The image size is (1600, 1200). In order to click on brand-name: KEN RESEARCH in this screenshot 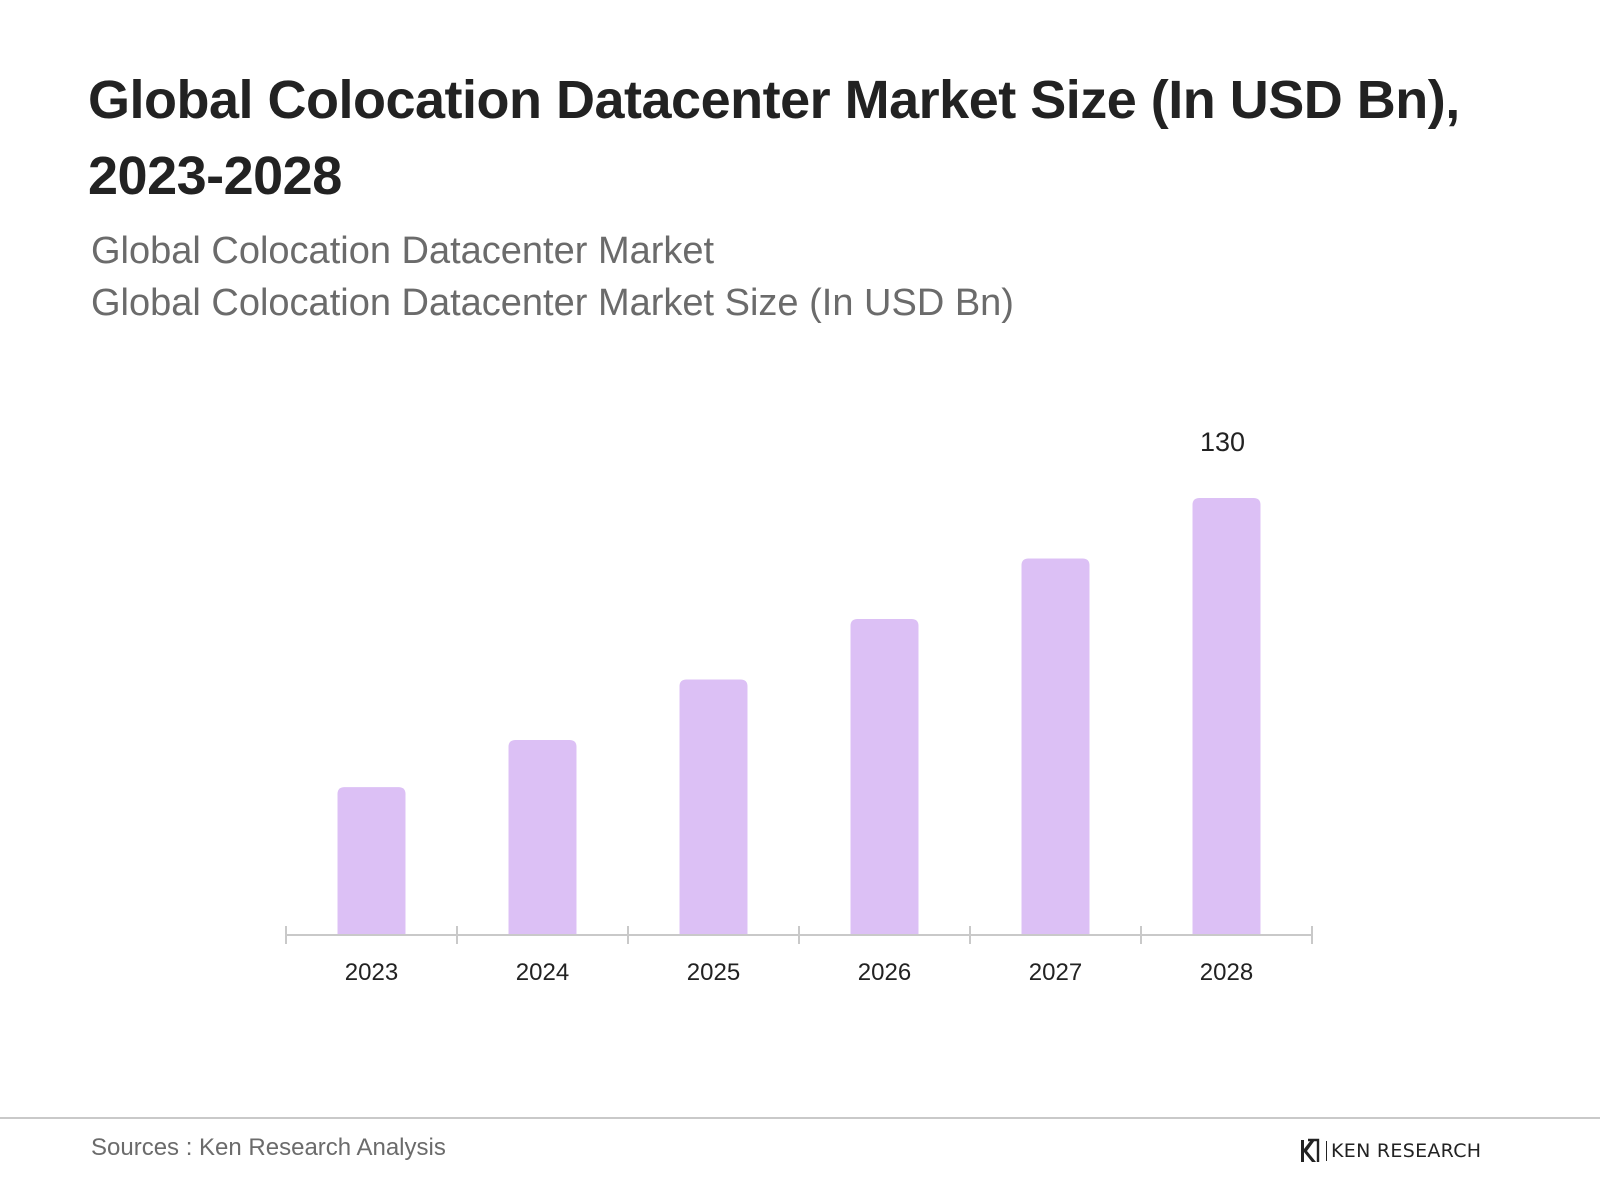, I will do `click(1406, 1151)`.